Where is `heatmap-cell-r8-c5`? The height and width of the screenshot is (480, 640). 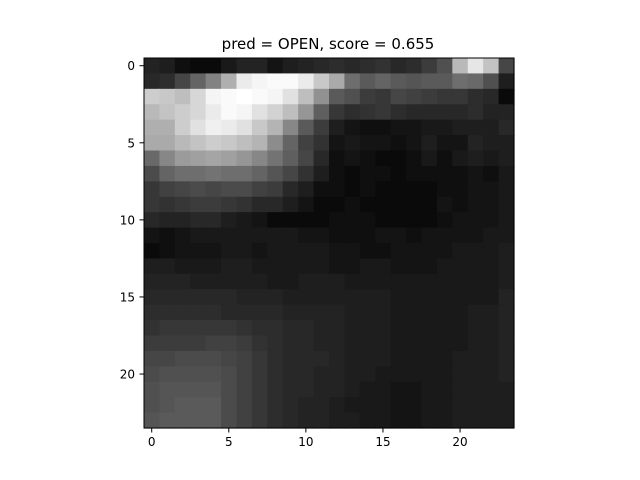
heatmap-cell-r8-c5 is located at coordinates (229, 189).